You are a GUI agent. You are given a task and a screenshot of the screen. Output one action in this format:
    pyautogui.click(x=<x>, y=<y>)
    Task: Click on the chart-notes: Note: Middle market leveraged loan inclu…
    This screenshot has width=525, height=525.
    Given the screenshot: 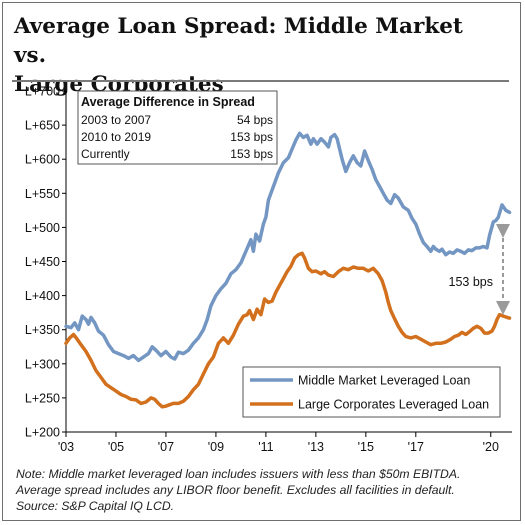 What is the action you would take?
    pyautogui.click(x=266, y=490)
    